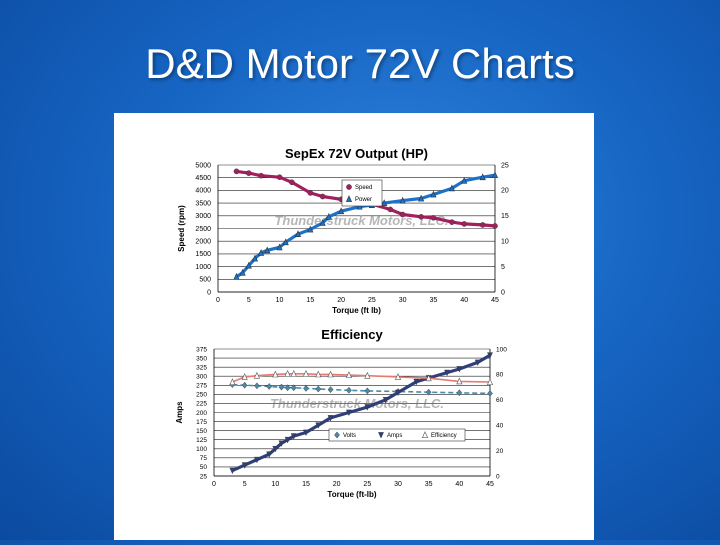 Image resolution: width=720 pixels, height=545 pixels. I want to click on chart-title: Efficiency, so click(352, 334).